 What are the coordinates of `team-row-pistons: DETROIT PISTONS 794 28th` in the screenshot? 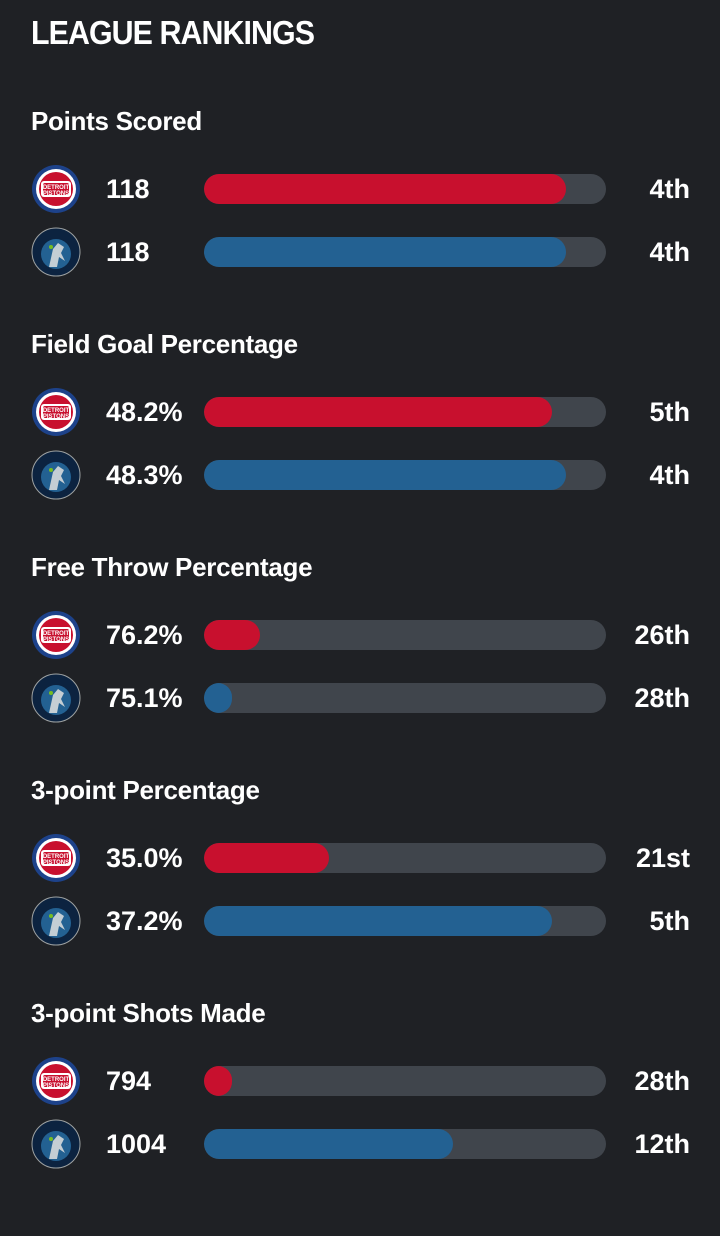 It's located at (360, 1081).